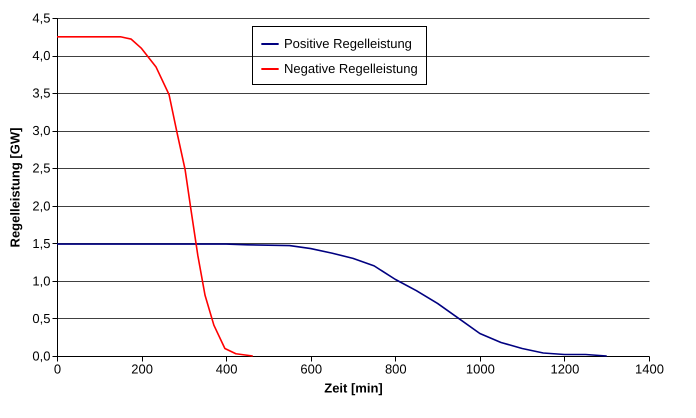 This screenshot has width=696, height=418. What do you see at coordinates (14, 188) in the screenshot?
I see `y-axis-title: Regelleistung [GW]` at bounding box center [14, 188].